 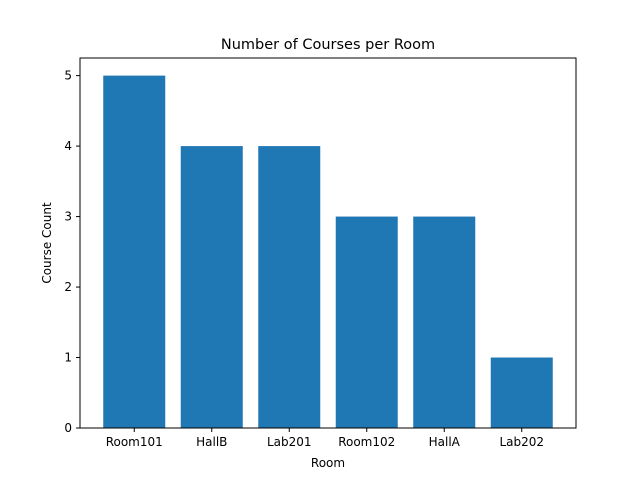 What do you see at coordinates (68, 287) in the screenshot?
I see `y-tick-label: 2` at bounding box center [68, 287].